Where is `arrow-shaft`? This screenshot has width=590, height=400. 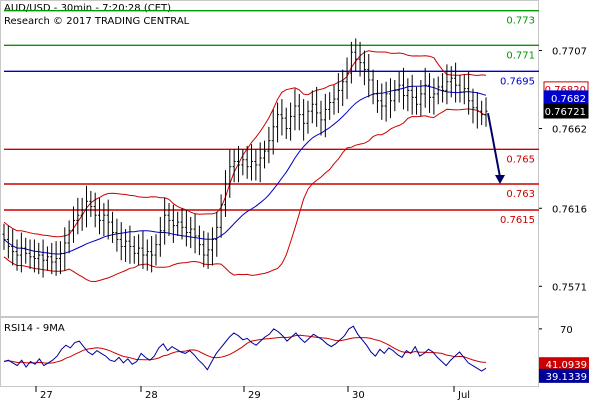 arrow-shaft is located at coordinates (494, 145).